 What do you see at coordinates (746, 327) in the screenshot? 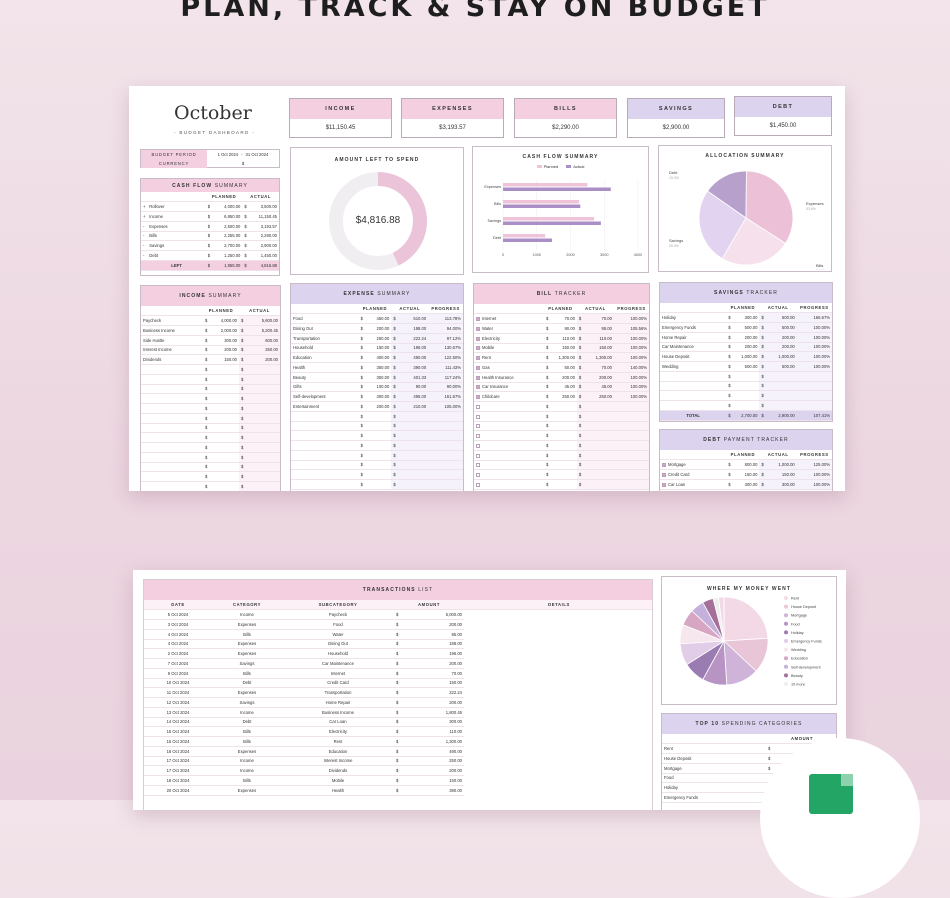
I see `cell: 500.00` at bounding box center [746, 327].